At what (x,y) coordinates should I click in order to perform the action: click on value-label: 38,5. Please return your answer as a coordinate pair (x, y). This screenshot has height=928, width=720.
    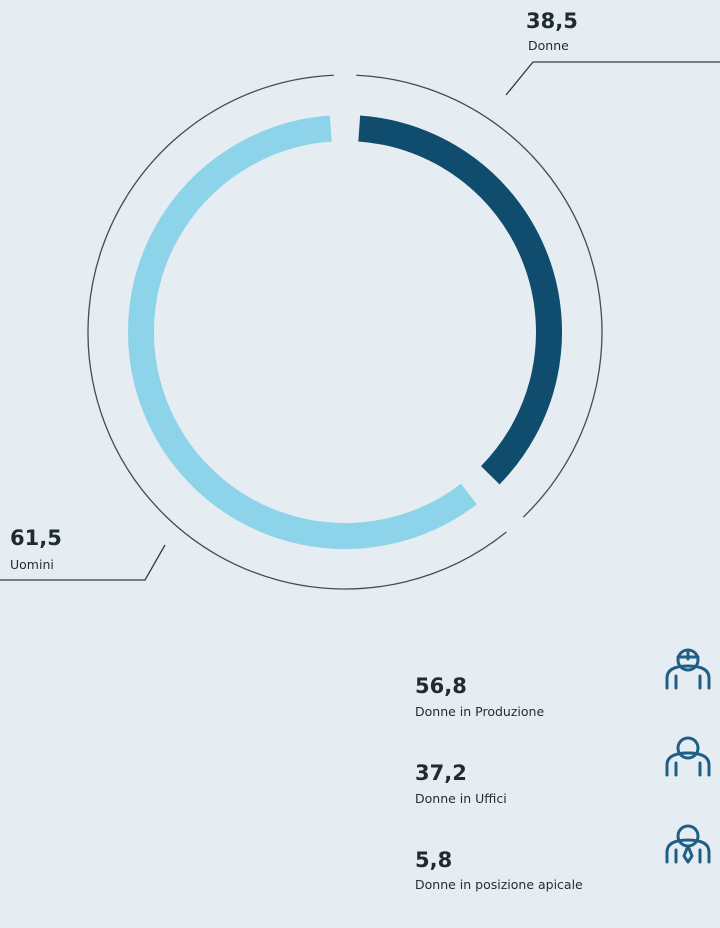
    Looking at the image, I should click on (552, 21).